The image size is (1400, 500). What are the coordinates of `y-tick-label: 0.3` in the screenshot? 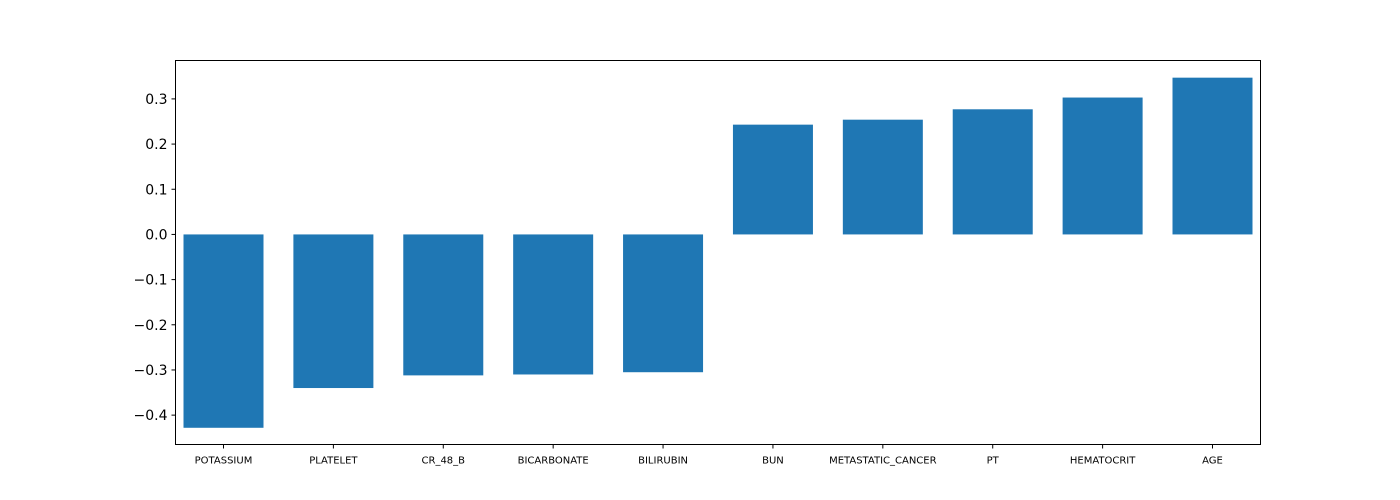 It's located at (156, 100).